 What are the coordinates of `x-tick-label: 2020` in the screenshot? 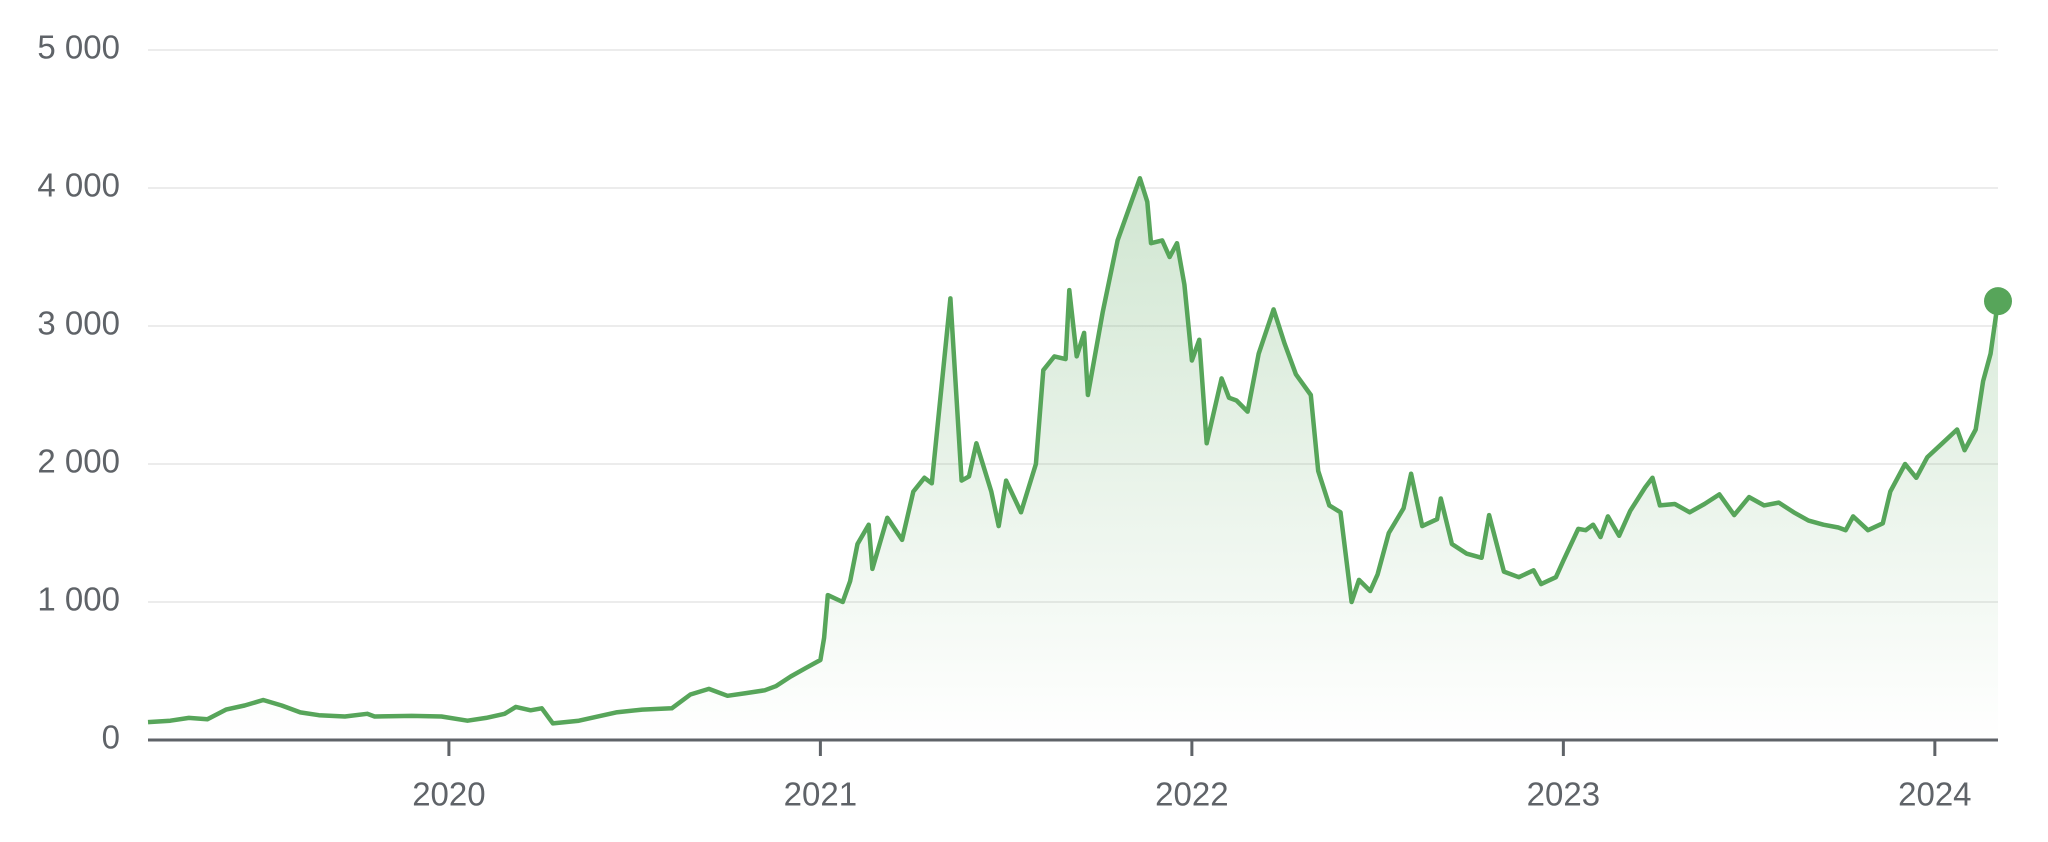 It's located at (448, 794).